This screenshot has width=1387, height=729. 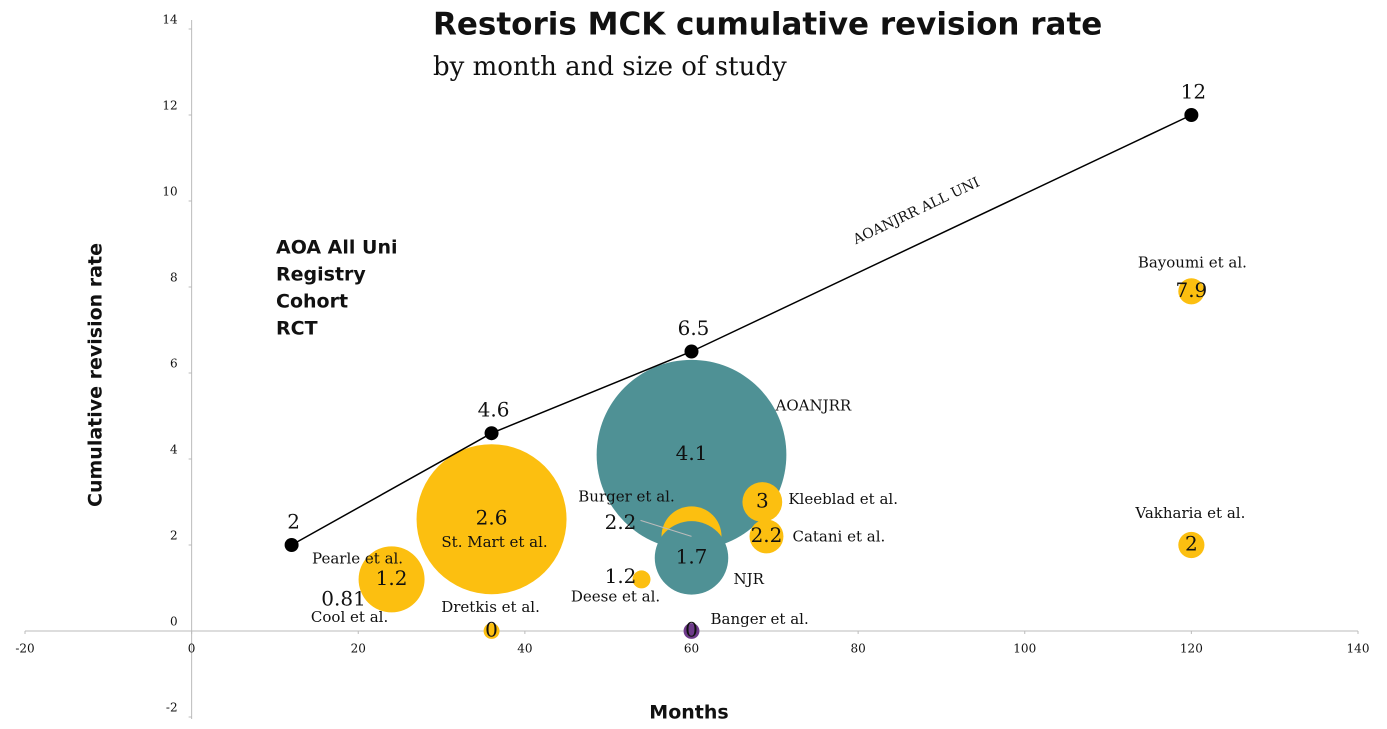 What do you see at coordinates (169, 192) in the screenshot?
I see `y-tick-label: 10` at bounding box center [169, 192].